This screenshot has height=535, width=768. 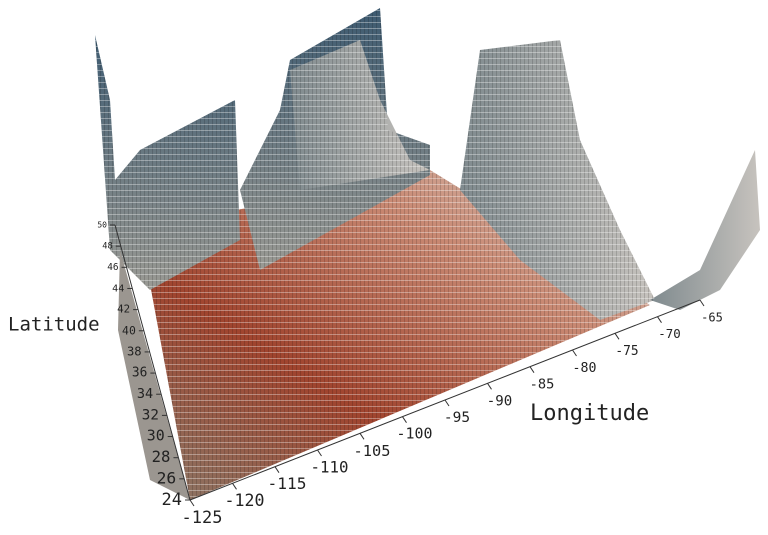 I want to click on x-tick-label: -90, so click(x=499, y=401).